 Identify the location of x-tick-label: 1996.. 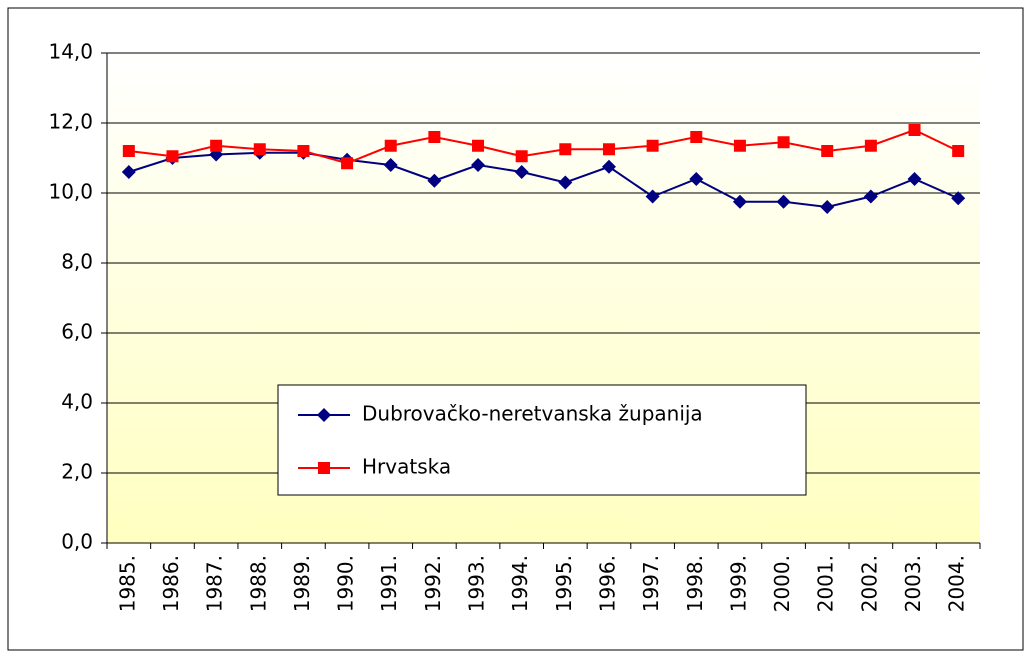
(607, 583).